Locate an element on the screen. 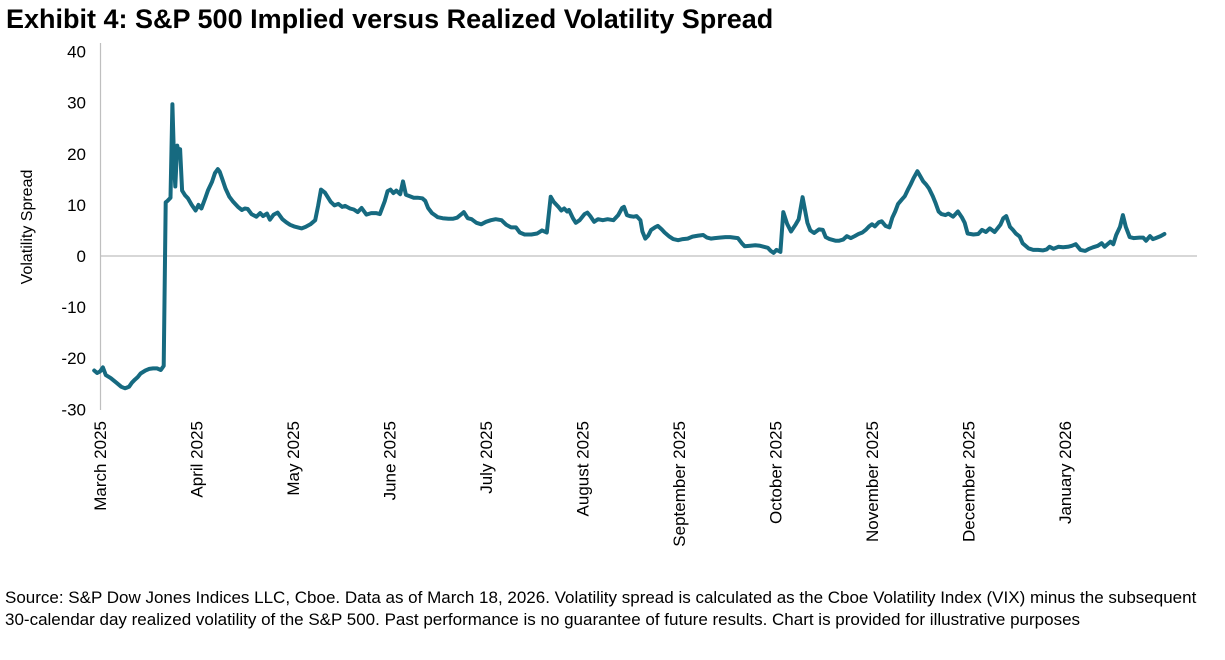 The width and height of the screenshot is (1225, 660). x-tick-label: November 2025 is located at coordinates (872, 481).